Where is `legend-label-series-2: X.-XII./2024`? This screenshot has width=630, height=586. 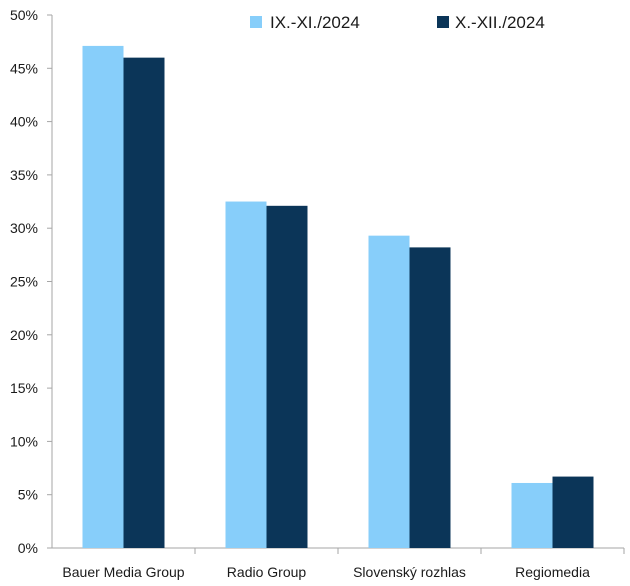
legend-label-series-2: X.-XII./2024 is located at coordinates (500, 22).